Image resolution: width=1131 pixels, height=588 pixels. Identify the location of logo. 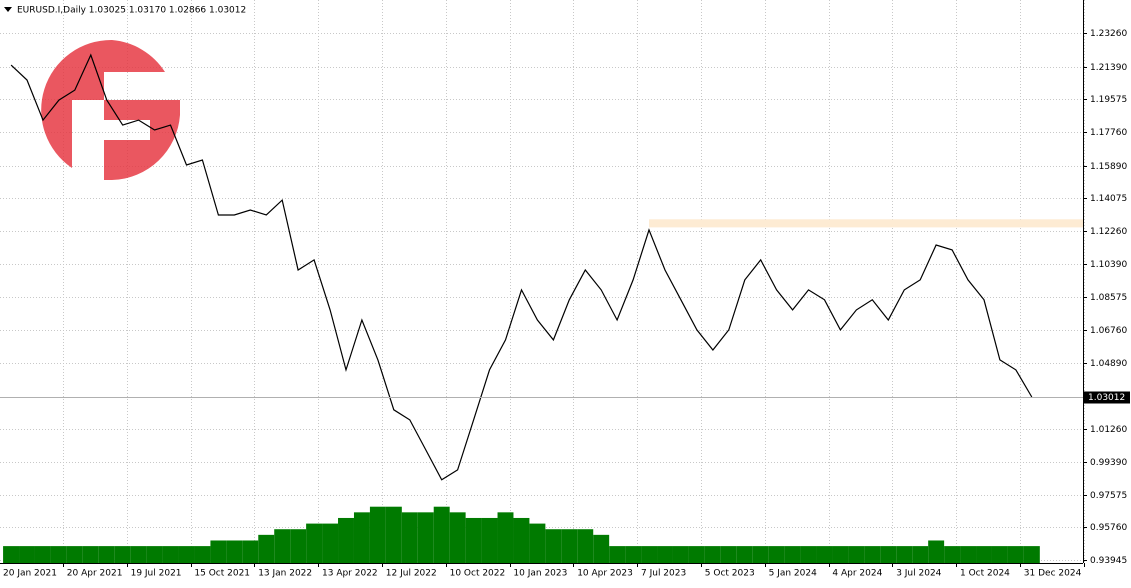
(110, 109).